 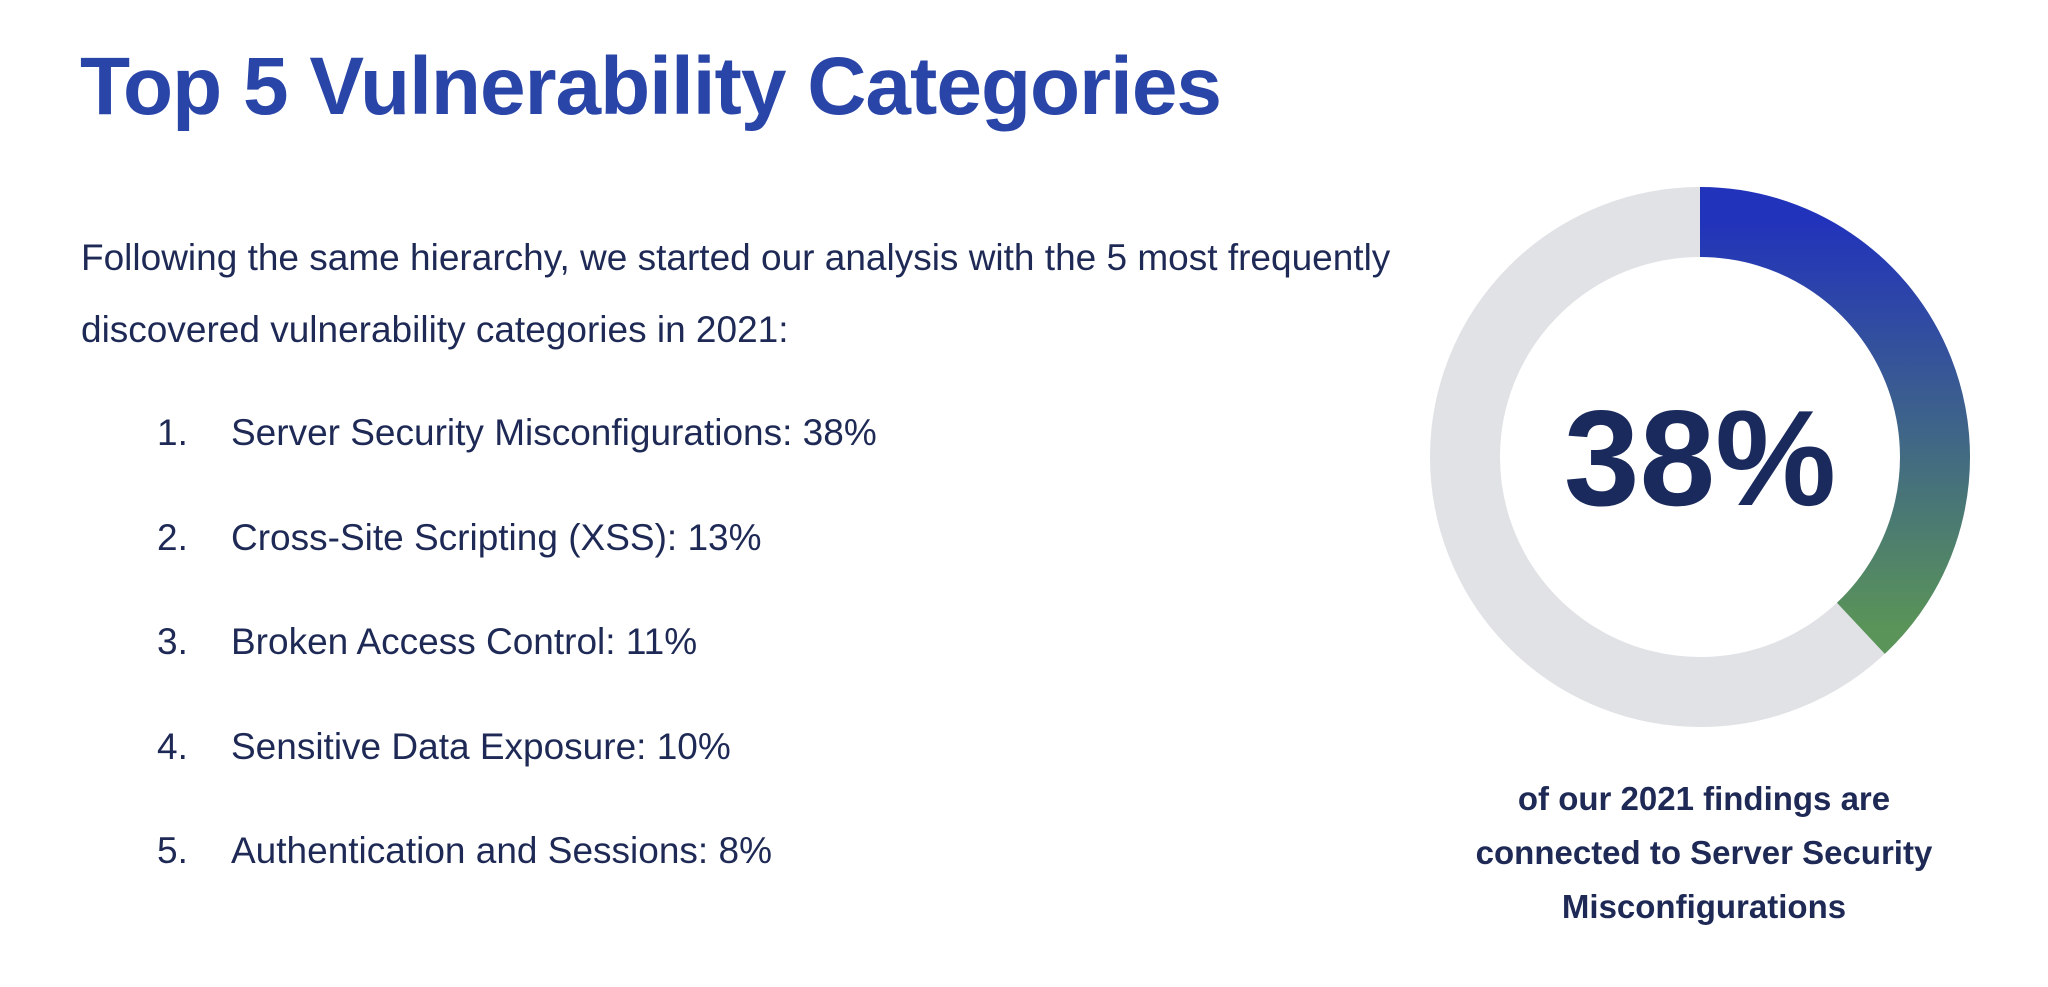 I want to click on list-number: 1., so click(x=172, y=432).